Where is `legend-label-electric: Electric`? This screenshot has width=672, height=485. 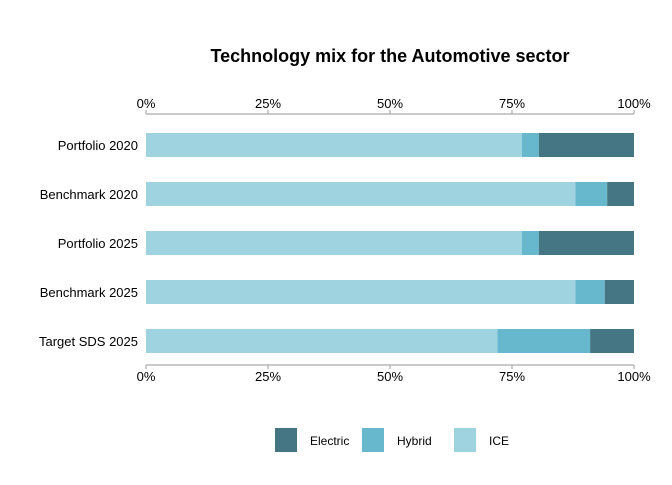 legend-label-electric: Electric is located at coordinates (329, 441).